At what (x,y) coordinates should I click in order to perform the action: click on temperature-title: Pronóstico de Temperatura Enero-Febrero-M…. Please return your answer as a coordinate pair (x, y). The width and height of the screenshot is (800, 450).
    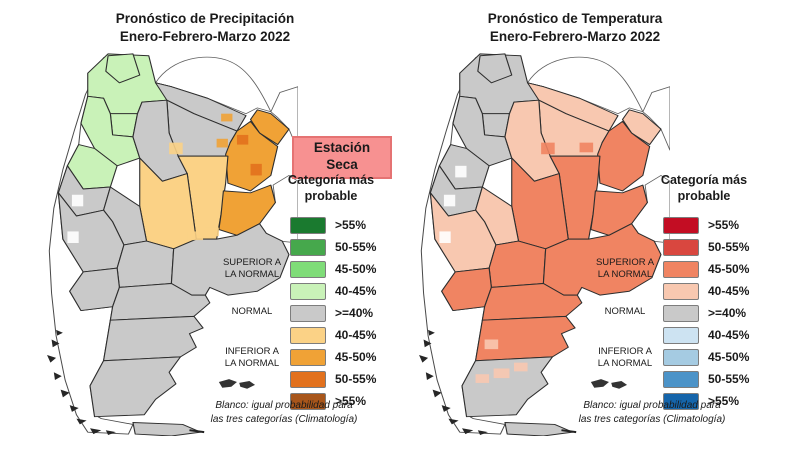
    Looking at the image, I should click on (575, 27).